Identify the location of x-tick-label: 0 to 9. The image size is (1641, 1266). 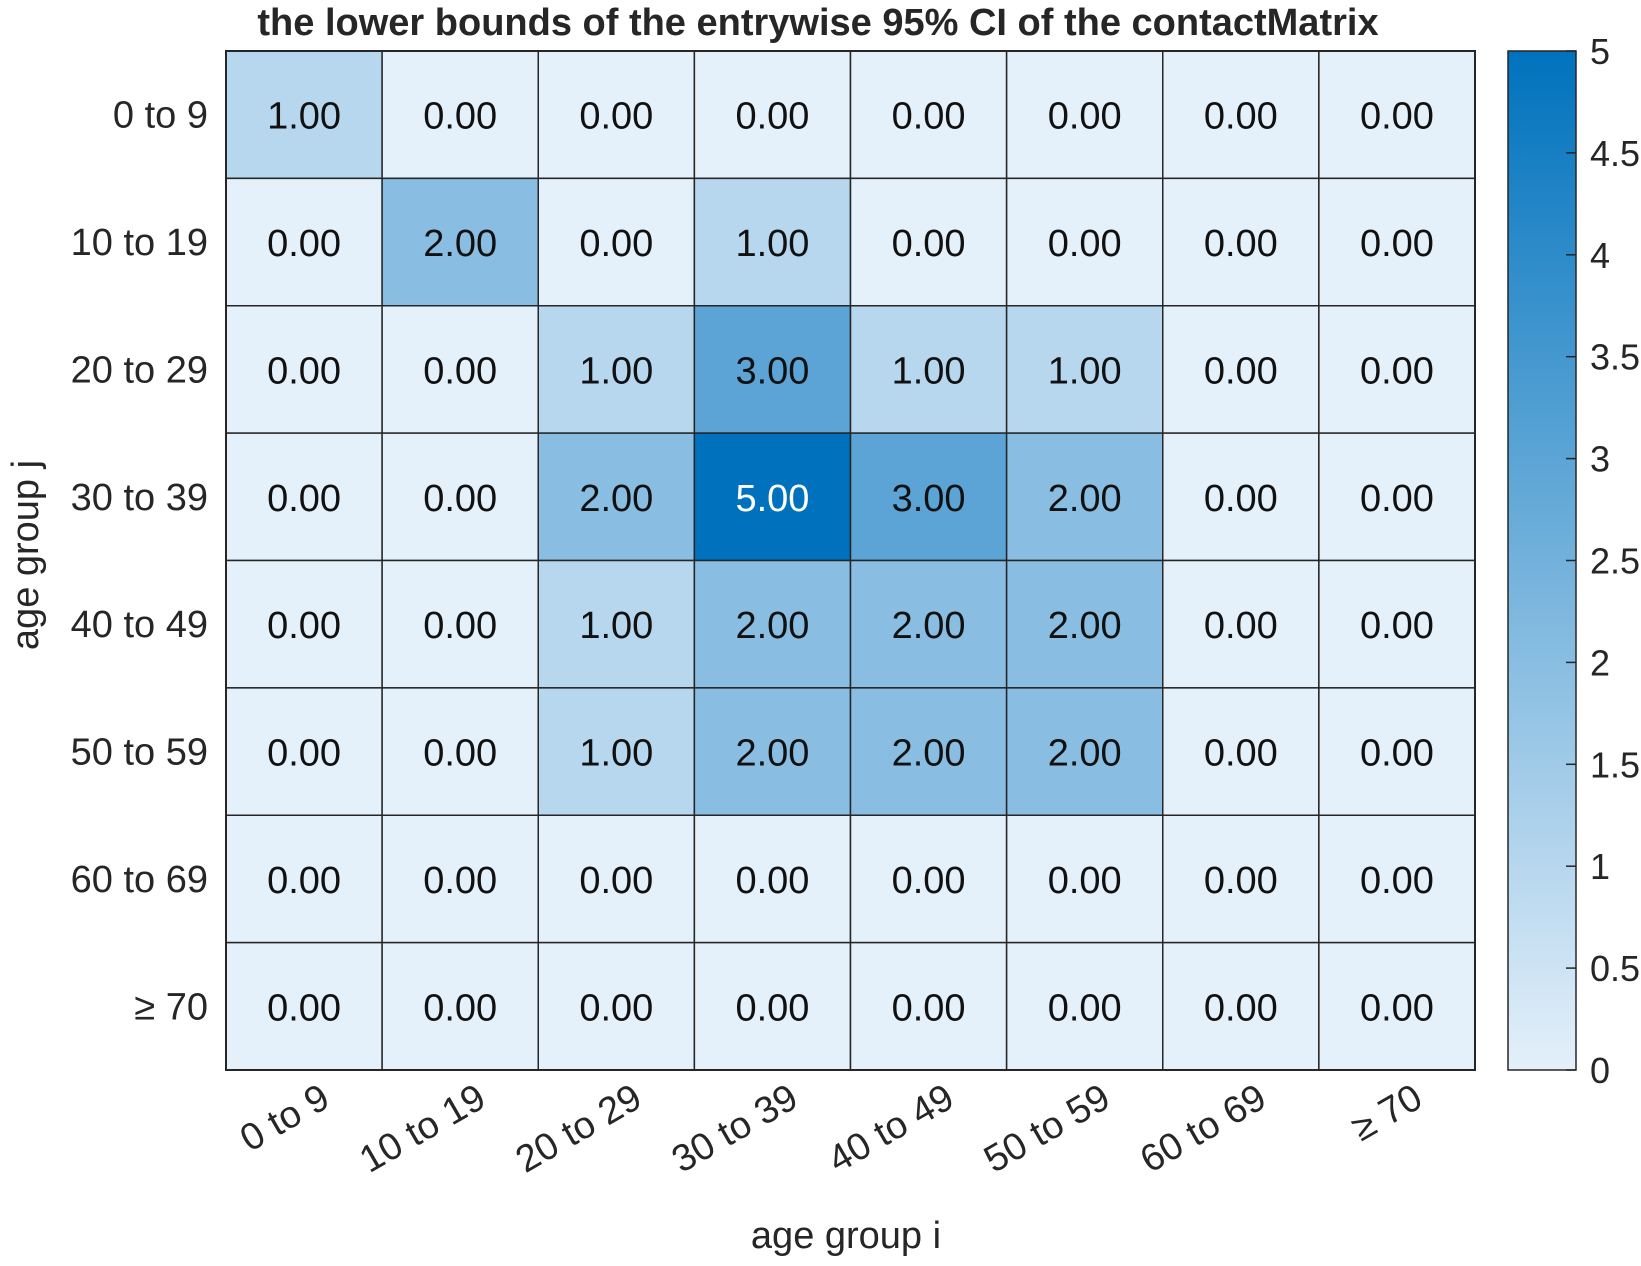
(284, 1118).